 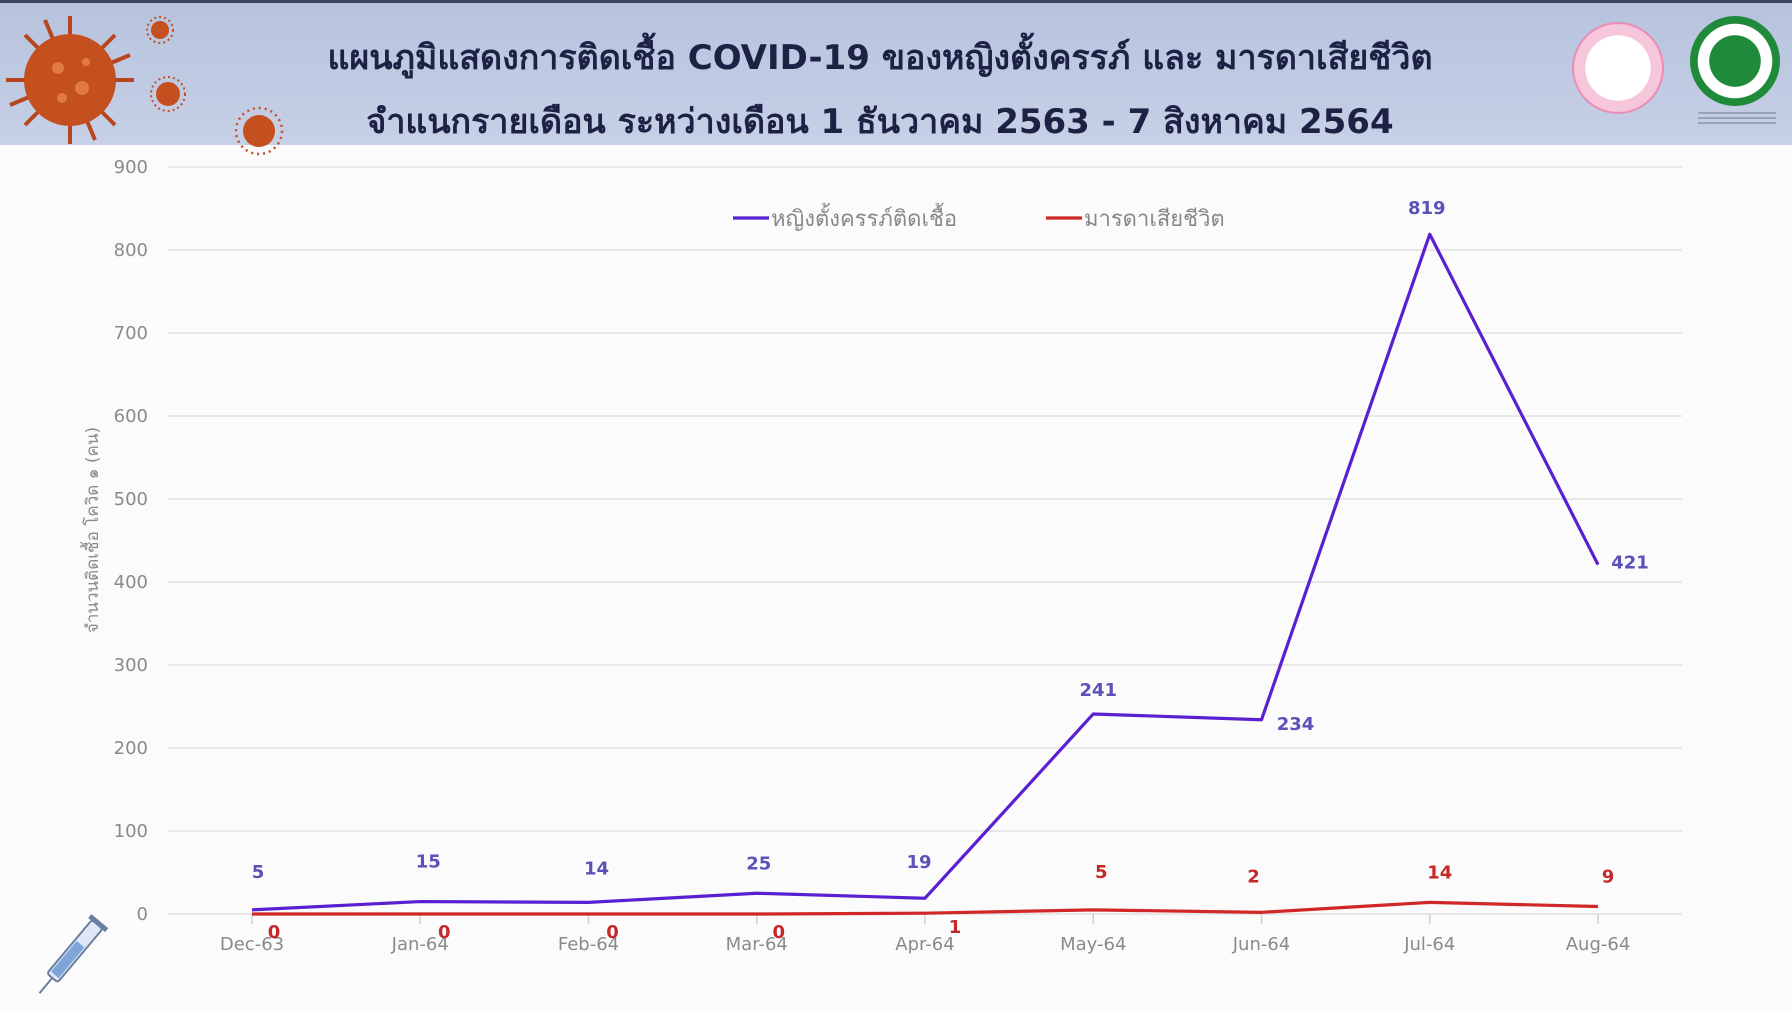 I want to click on data-label: 25, so click(x=758, y=863).